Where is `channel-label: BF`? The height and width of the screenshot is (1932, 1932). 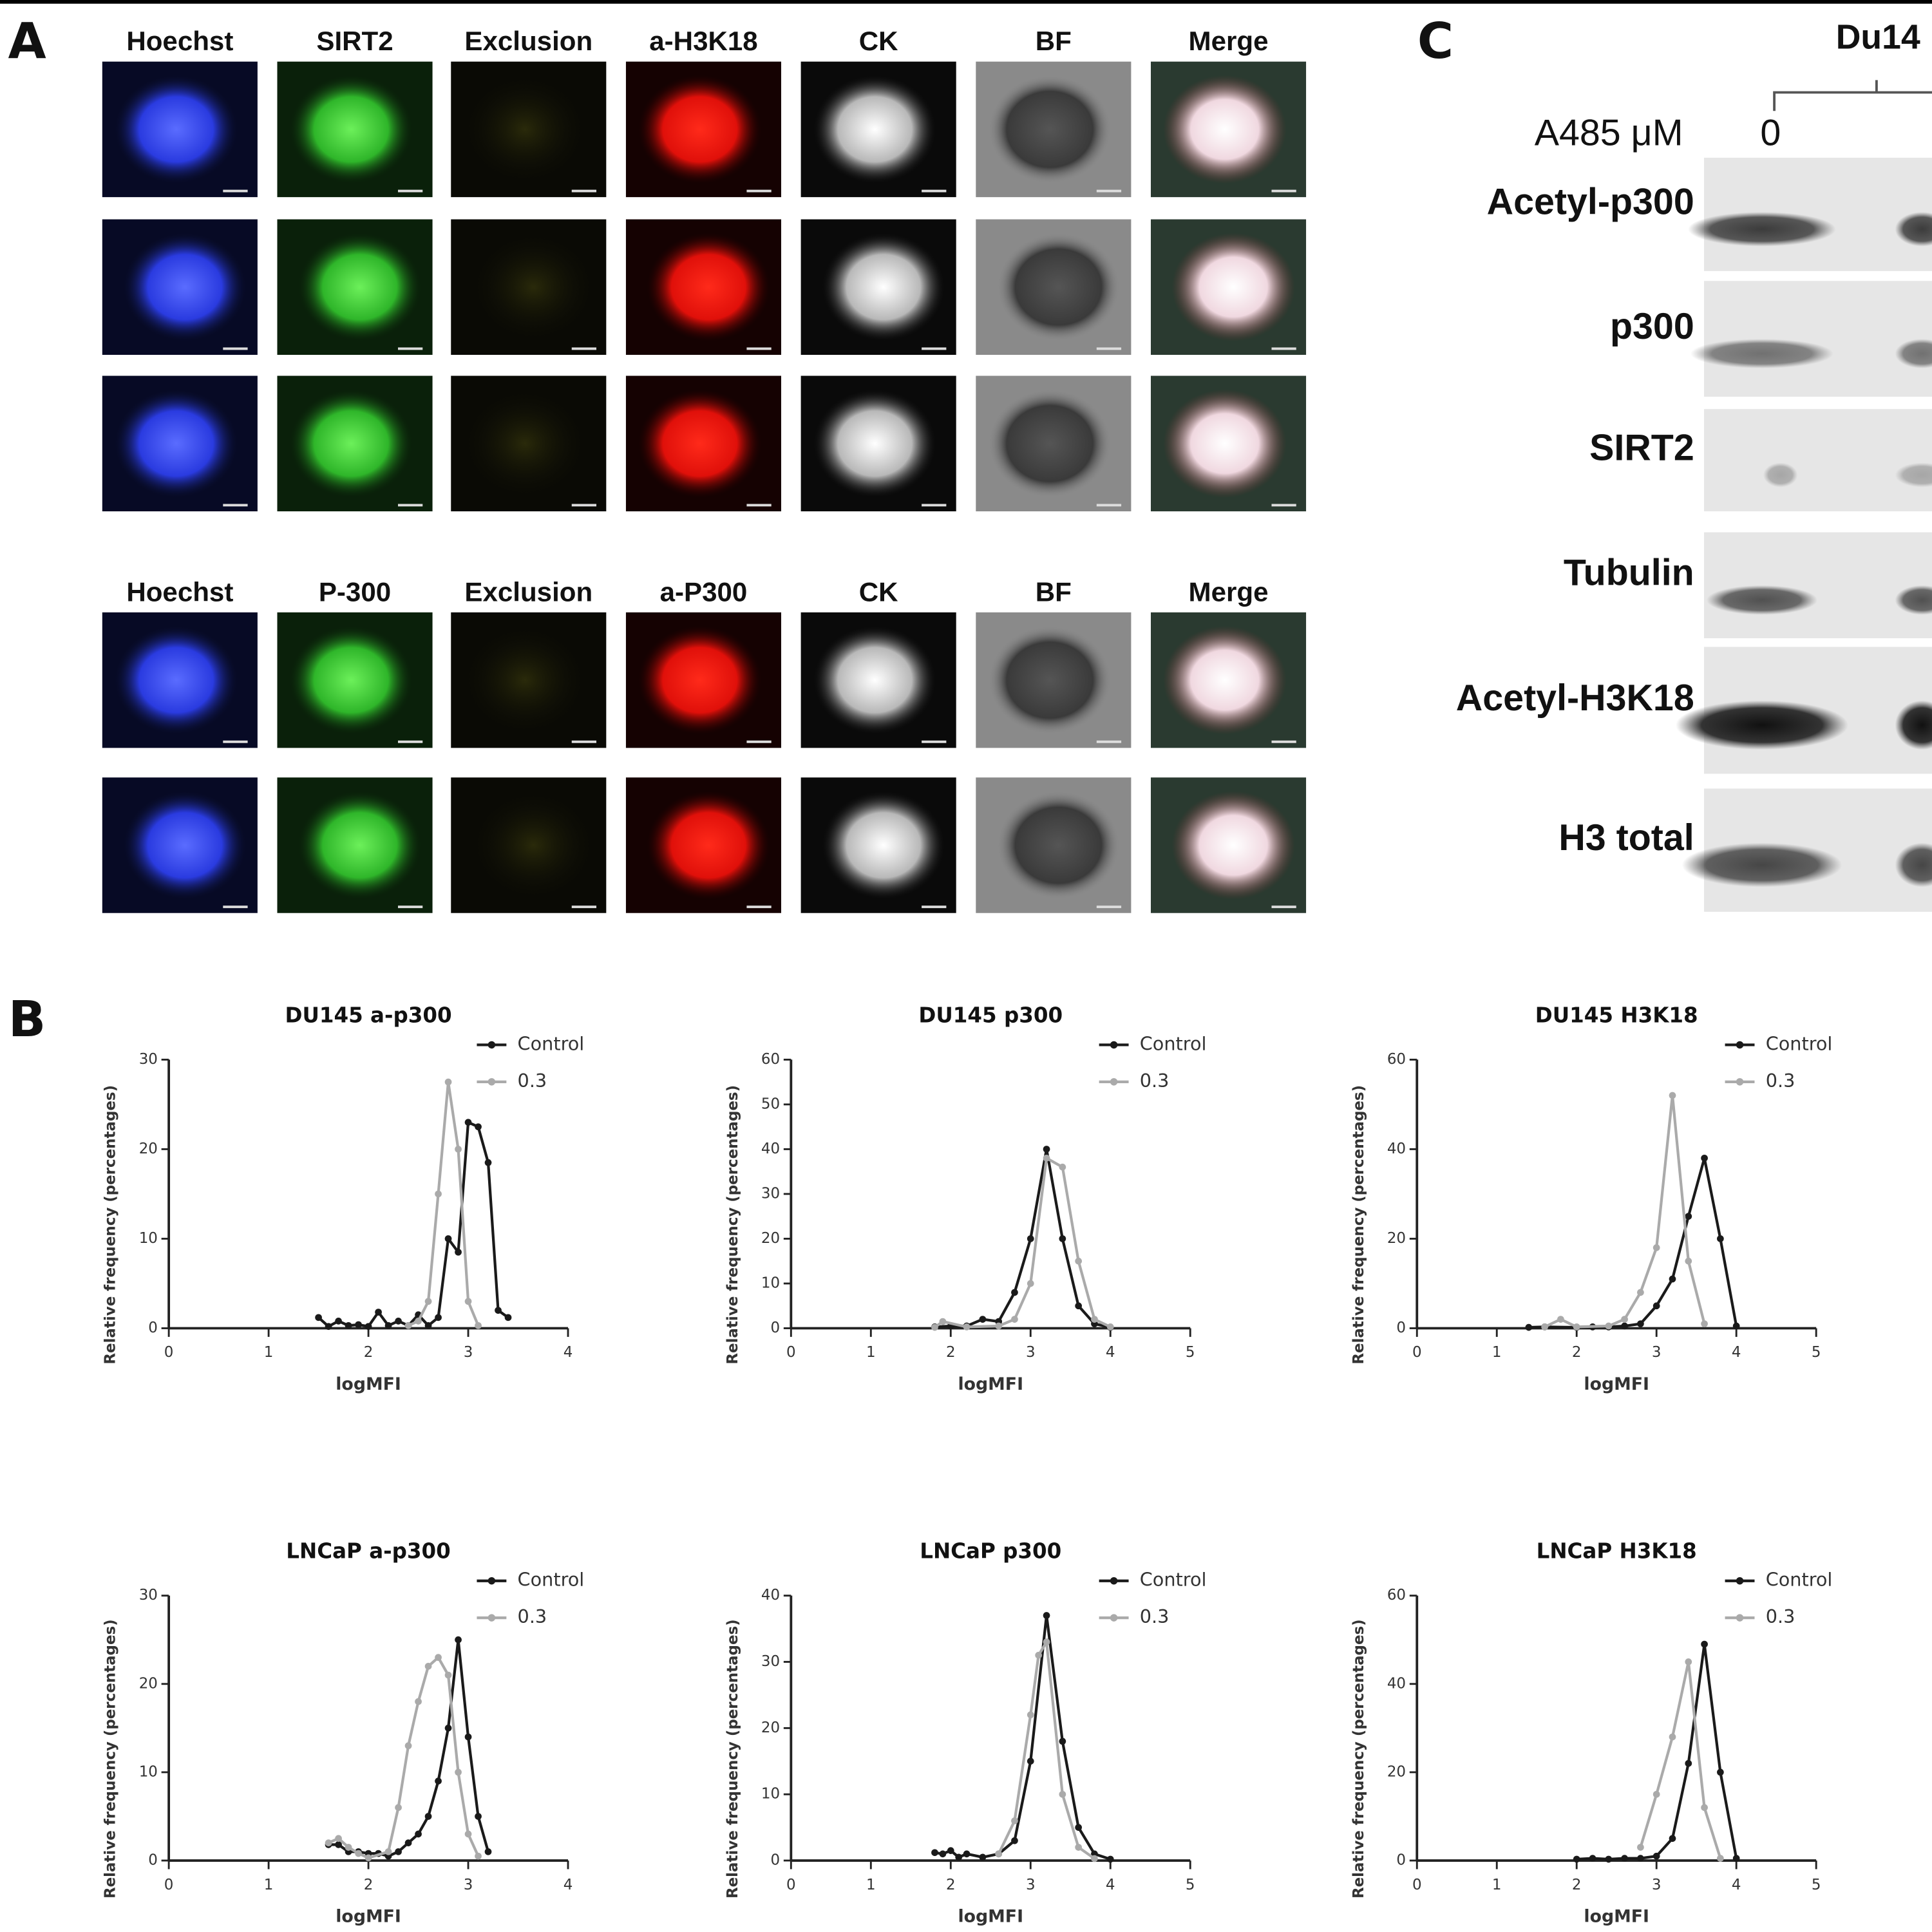
channel-label: BF is located at coordinates (1054, 591).